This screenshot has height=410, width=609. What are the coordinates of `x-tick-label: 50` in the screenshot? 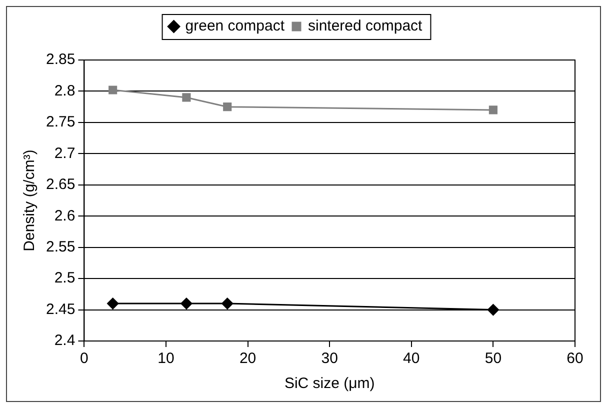 It's located at (493, 359).